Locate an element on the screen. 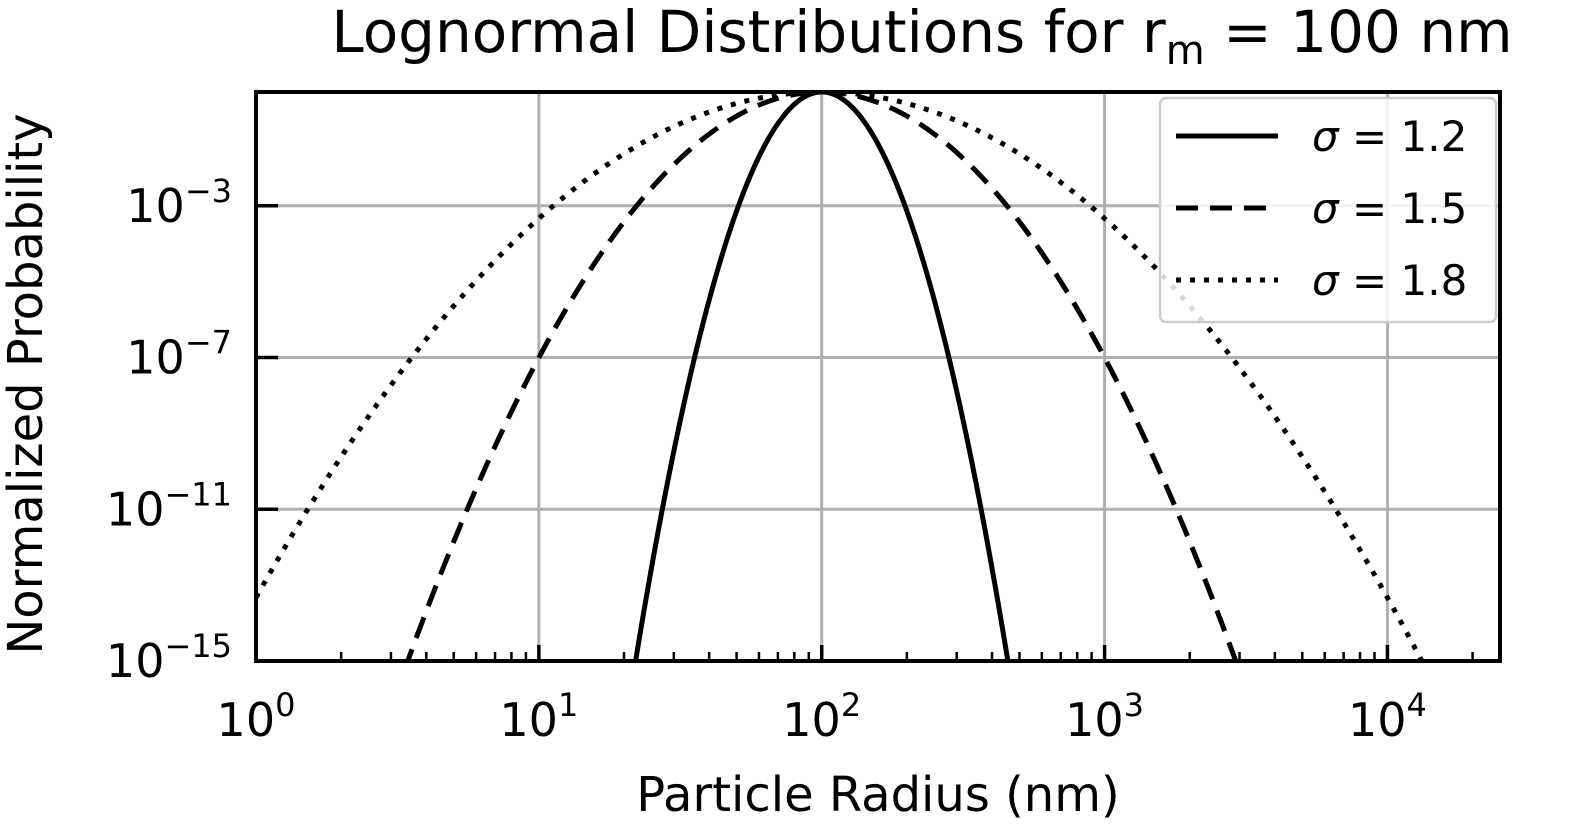  legend-label: σ = 1.2 is located at coordinates (1389, 136).